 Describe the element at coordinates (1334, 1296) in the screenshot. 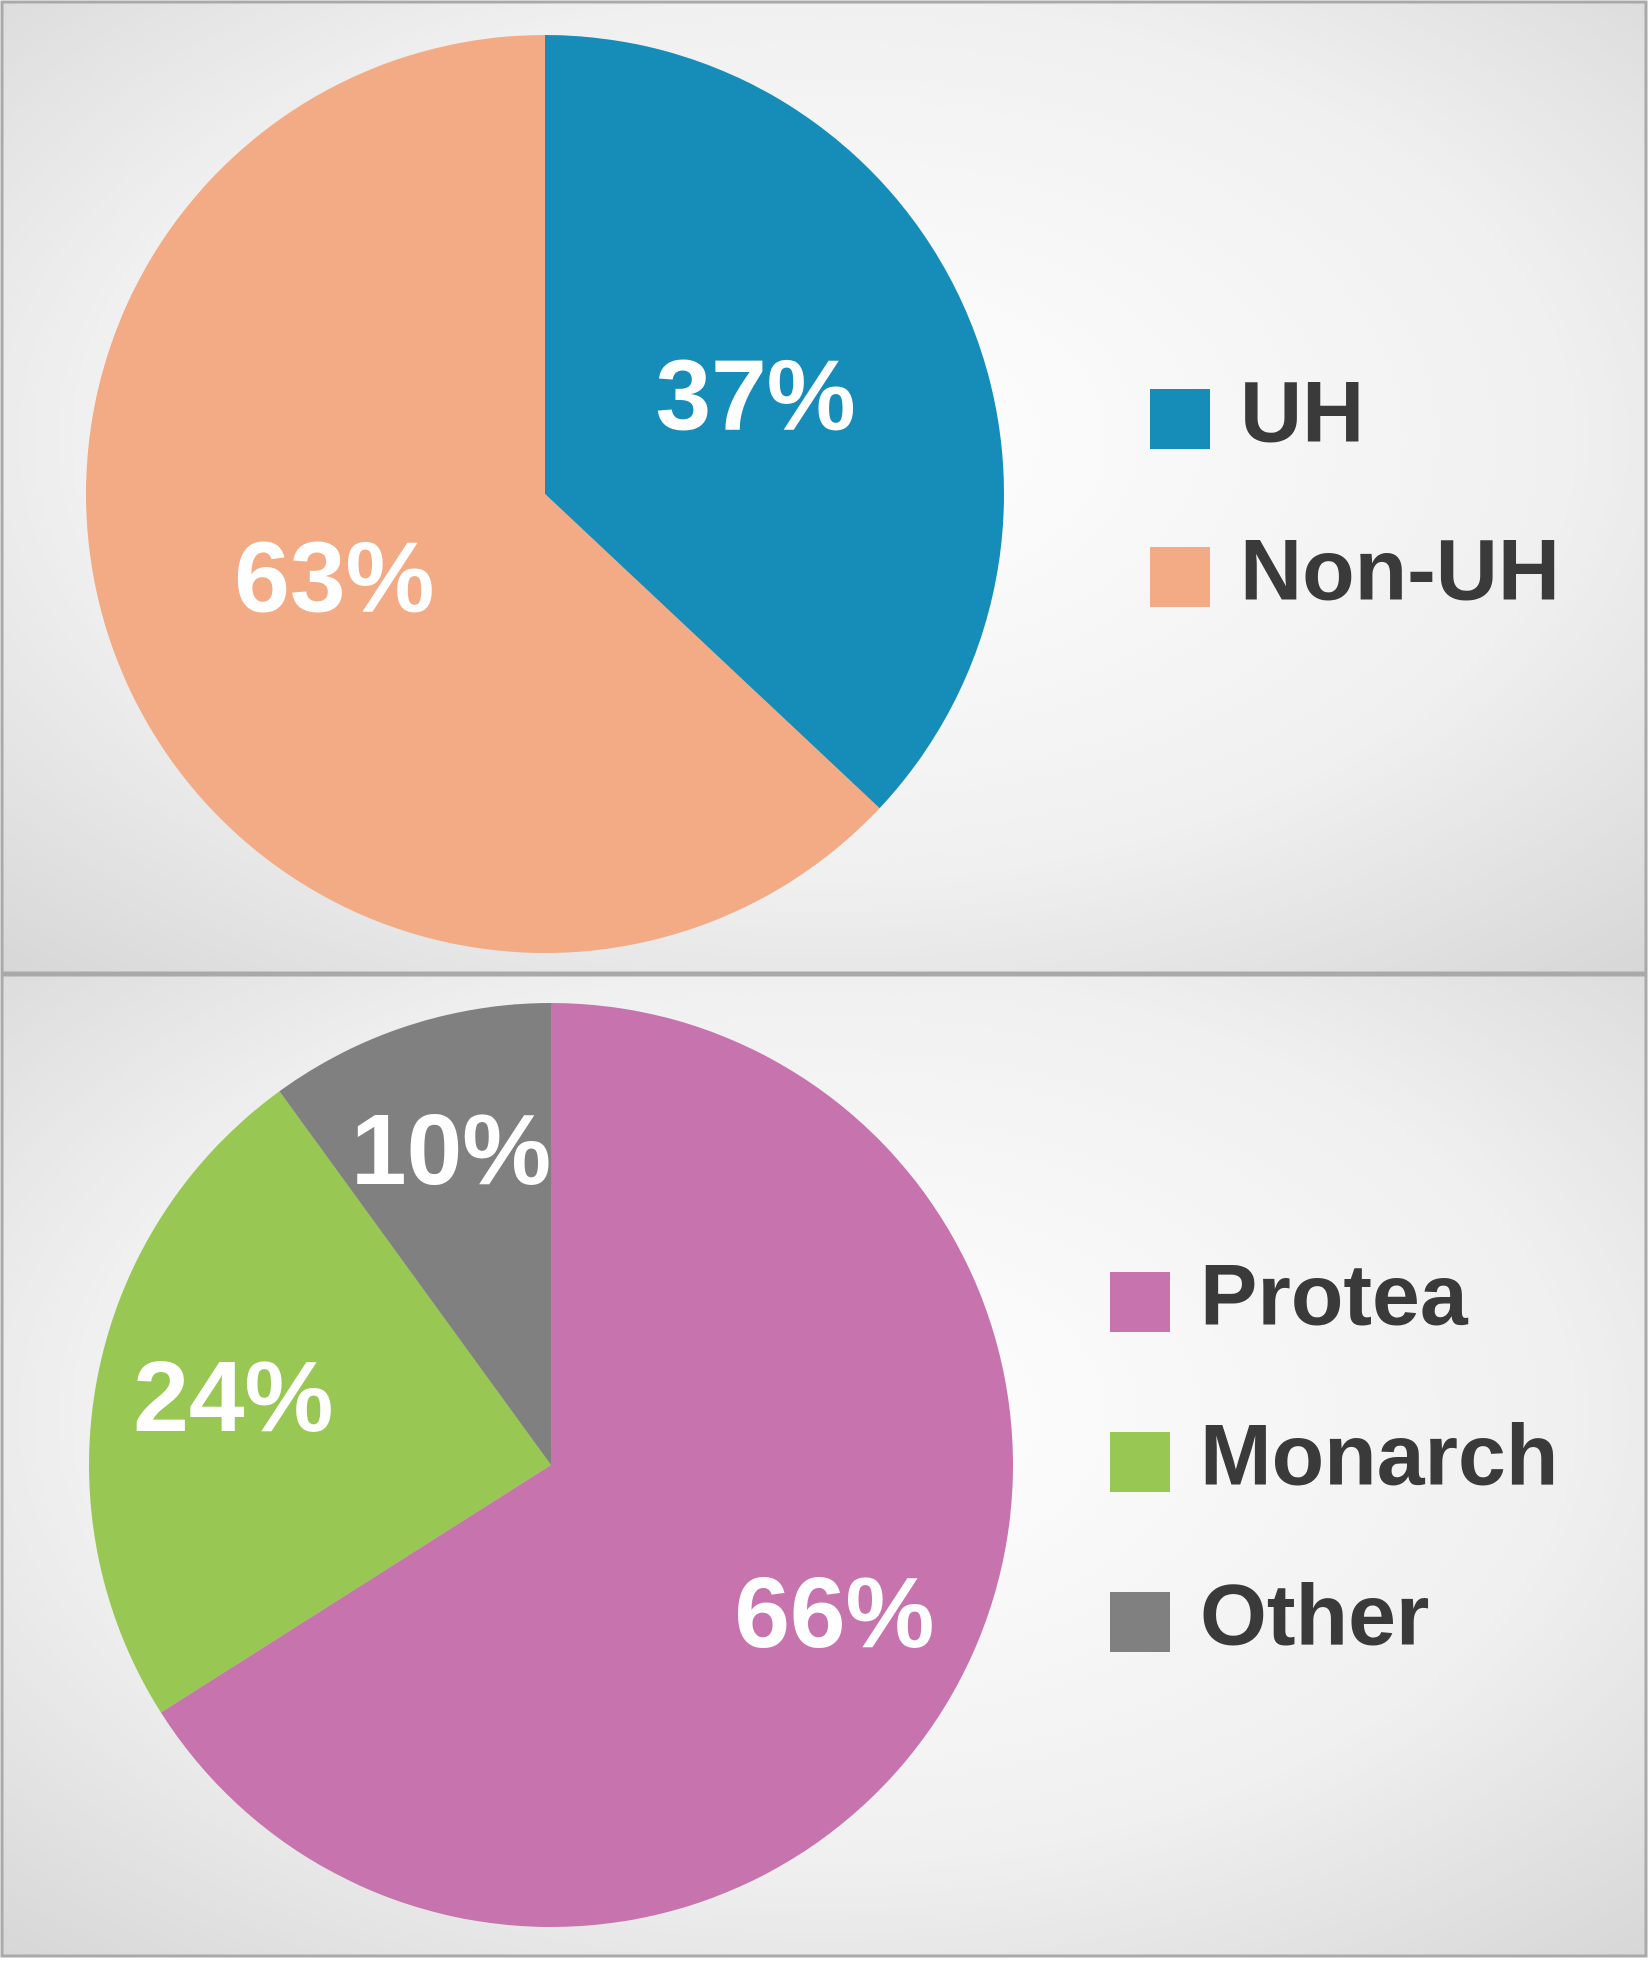

I see `legend-label: Protea` at that location.